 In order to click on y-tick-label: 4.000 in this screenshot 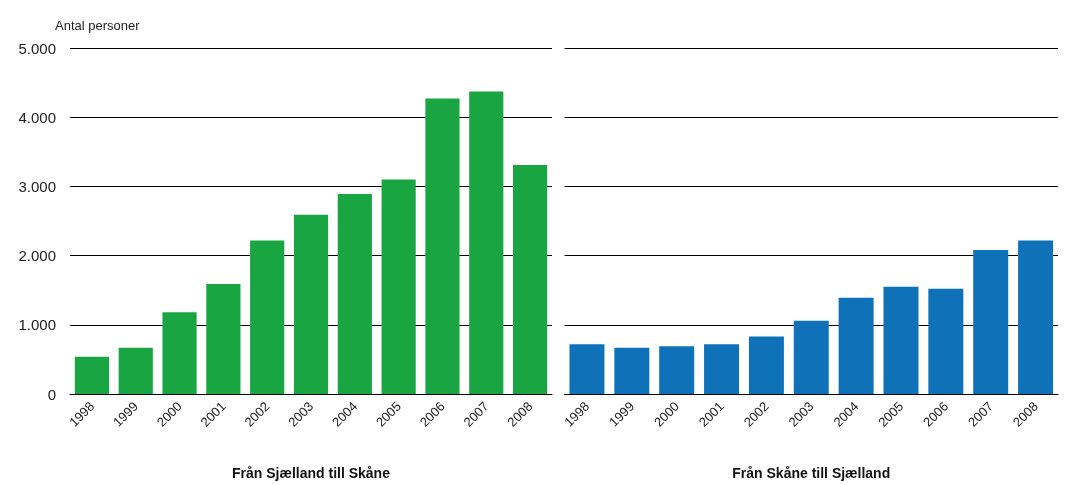, I will do `click(37, 117)`.